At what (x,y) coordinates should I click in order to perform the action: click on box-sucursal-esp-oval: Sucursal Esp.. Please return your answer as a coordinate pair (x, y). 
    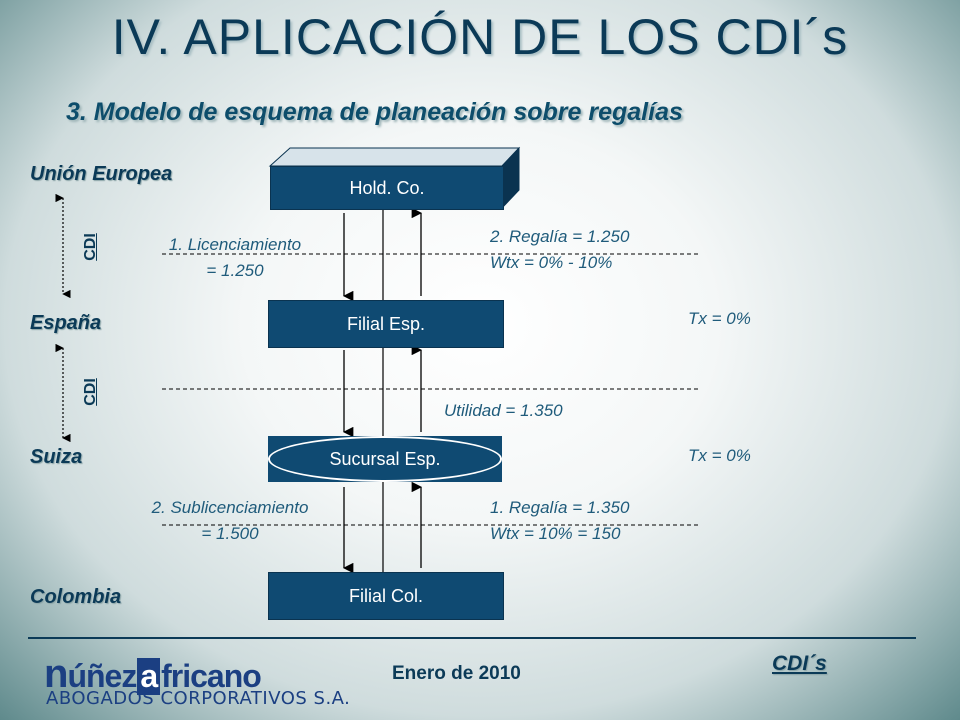
    Looking at the image, I should click on (385, 459).